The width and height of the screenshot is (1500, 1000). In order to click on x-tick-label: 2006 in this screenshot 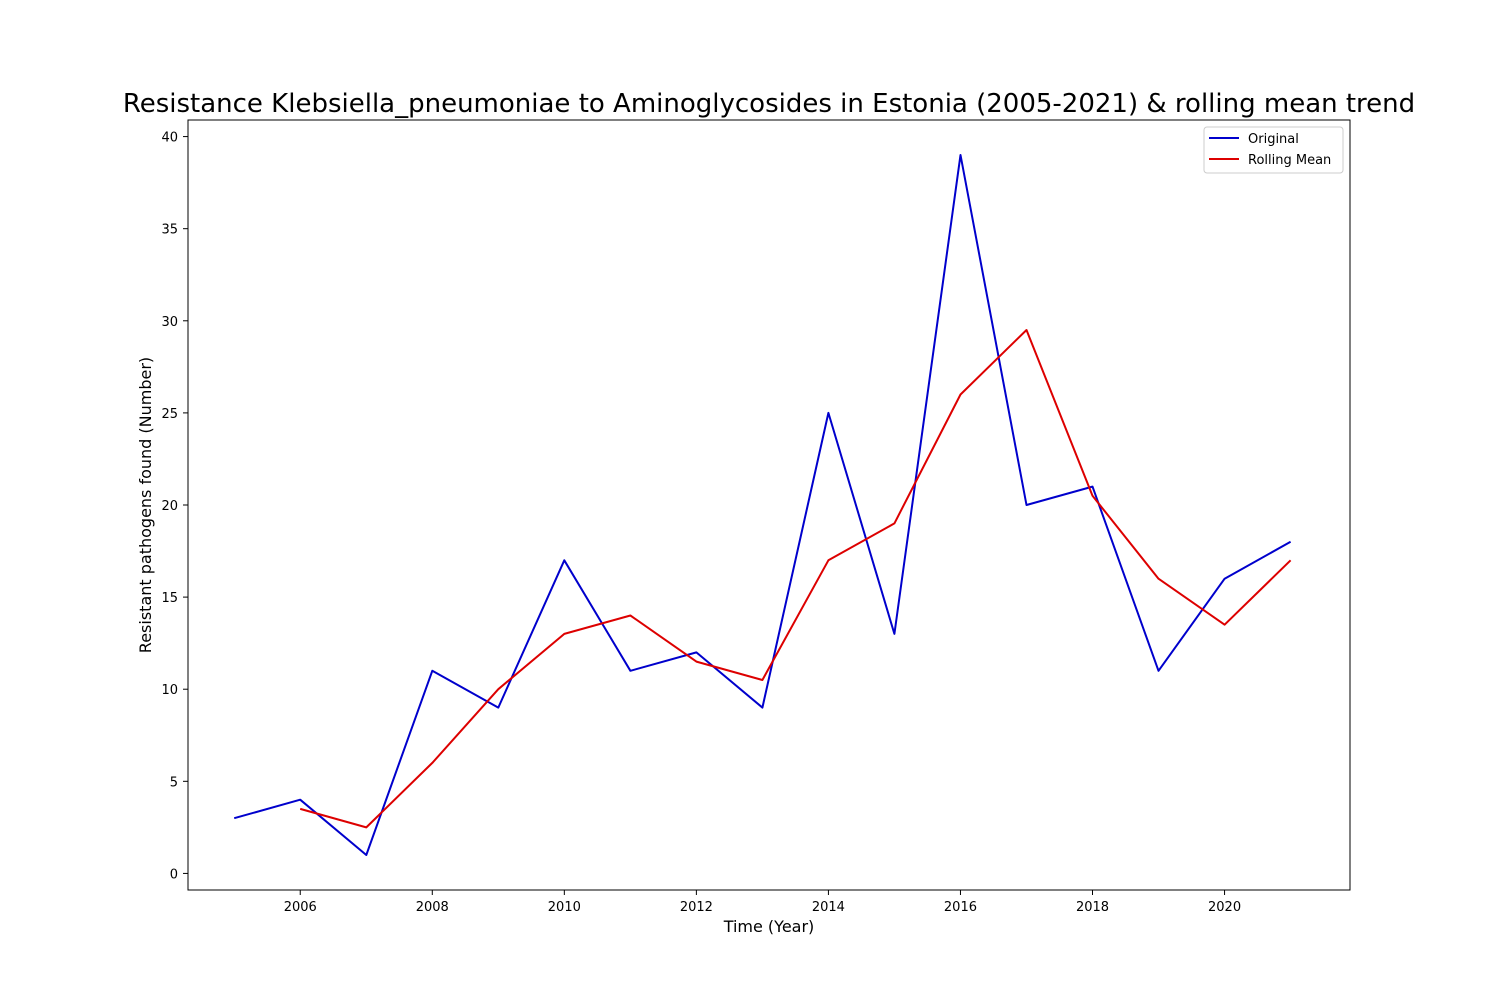, I will do `click(300, 907)`.